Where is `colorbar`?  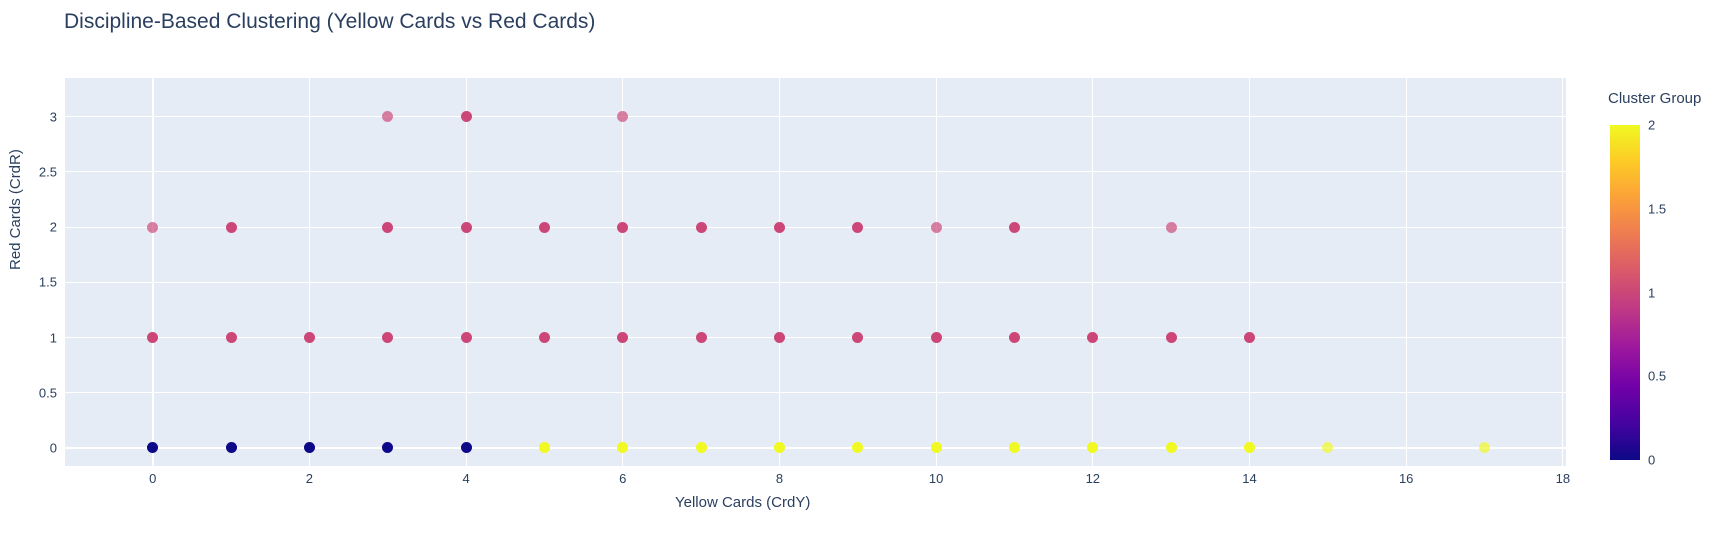
colorbar is located at coordinates (1625, 292).